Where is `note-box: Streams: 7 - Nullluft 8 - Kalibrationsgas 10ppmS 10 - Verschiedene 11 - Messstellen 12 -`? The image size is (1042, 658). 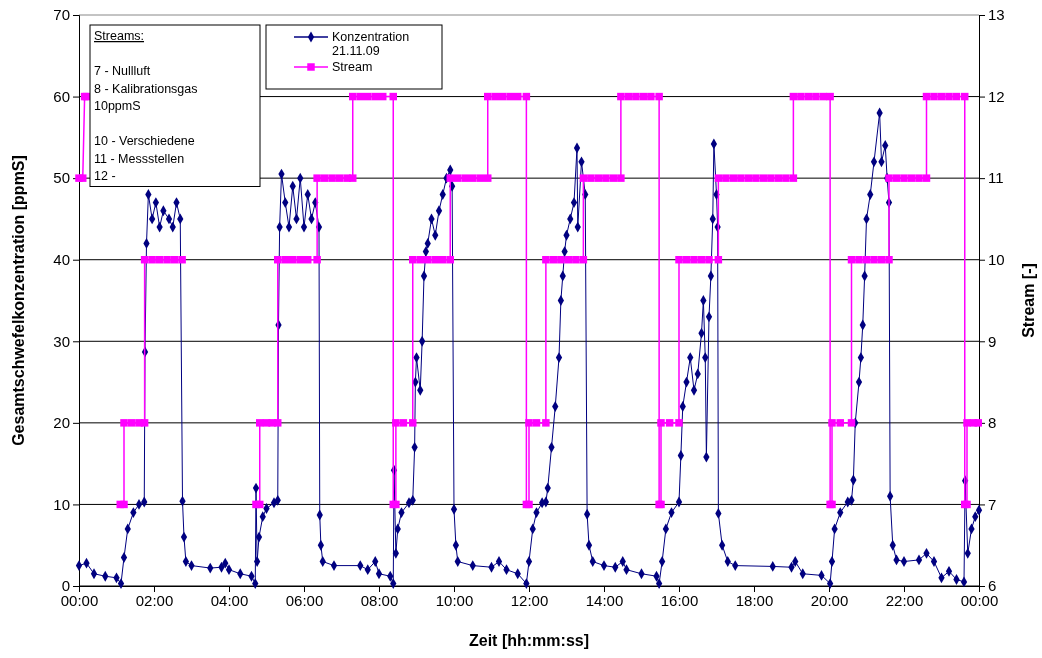
note-box: Streams: 7 - Nullluft 8 - Kalibrationsgas 10ppmS 10 - Verschiedene 11 - Messstellen 12 - is located at coordinates (175, 105).